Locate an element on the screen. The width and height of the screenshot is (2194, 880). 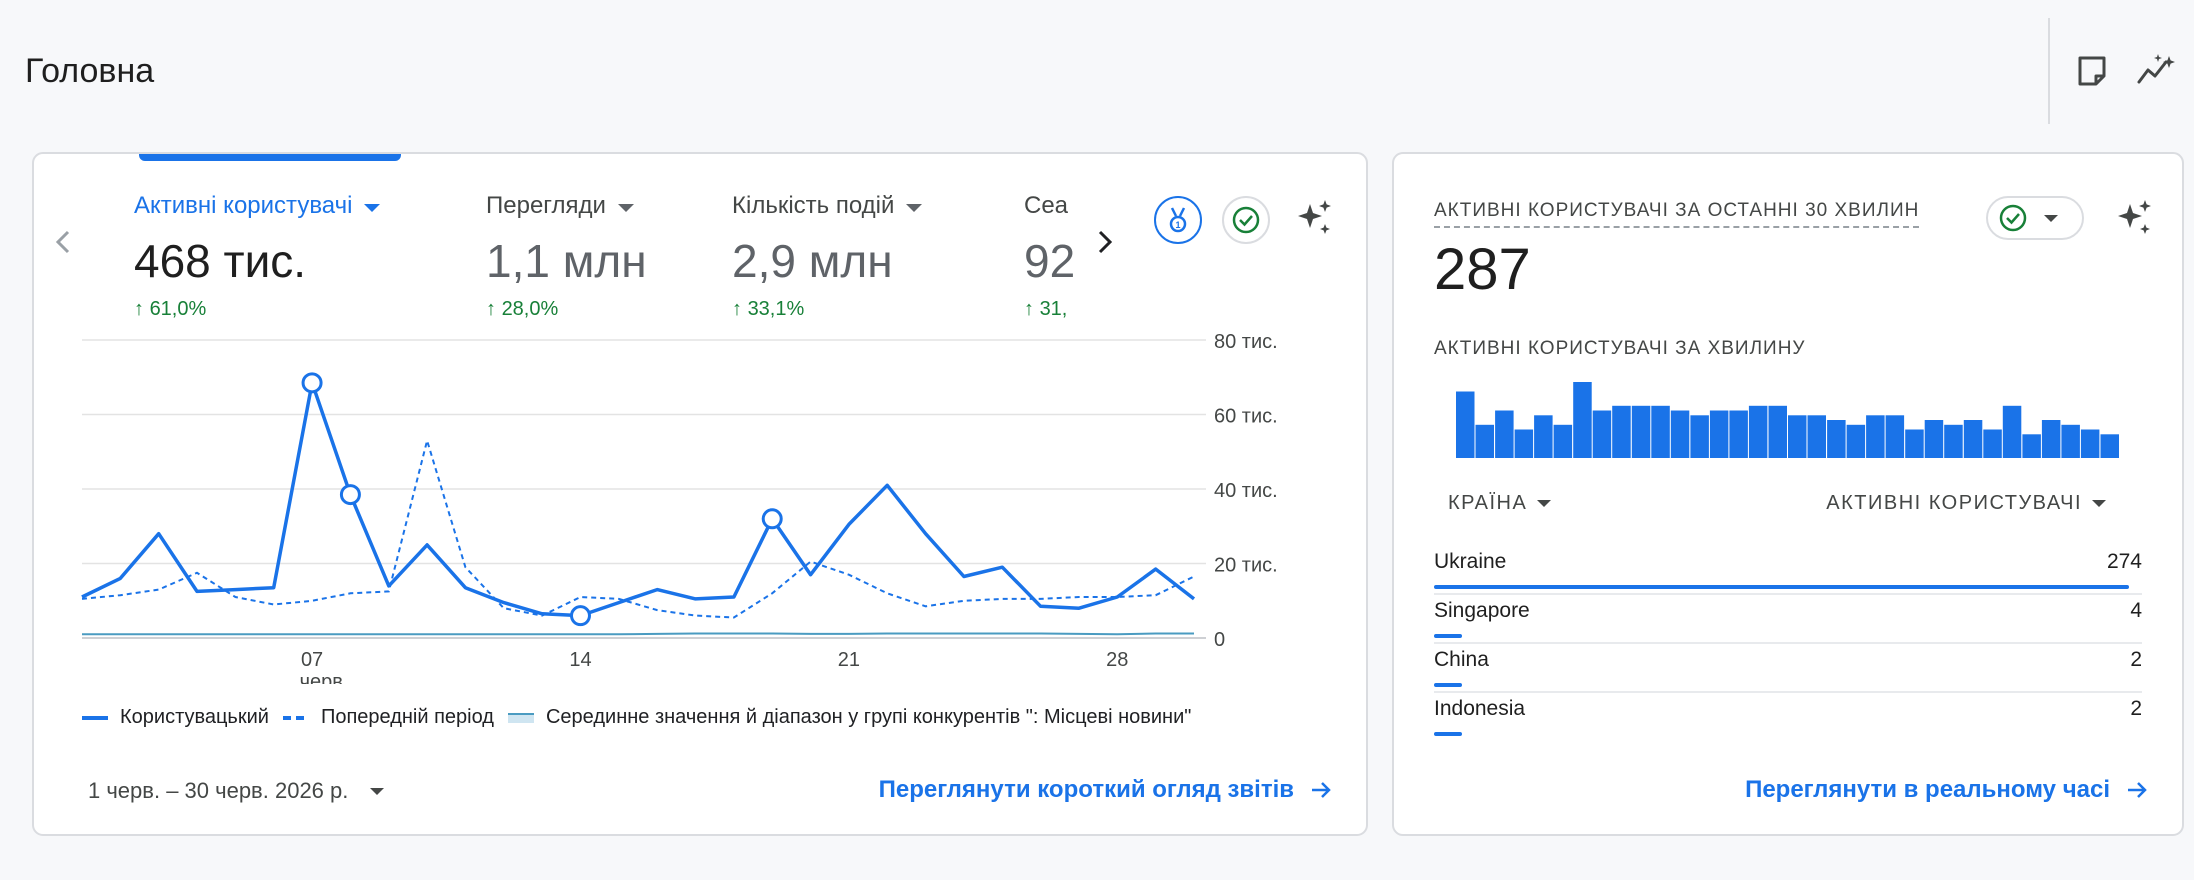
metric-value: 468 тис. is located at coordinates (220, 261).